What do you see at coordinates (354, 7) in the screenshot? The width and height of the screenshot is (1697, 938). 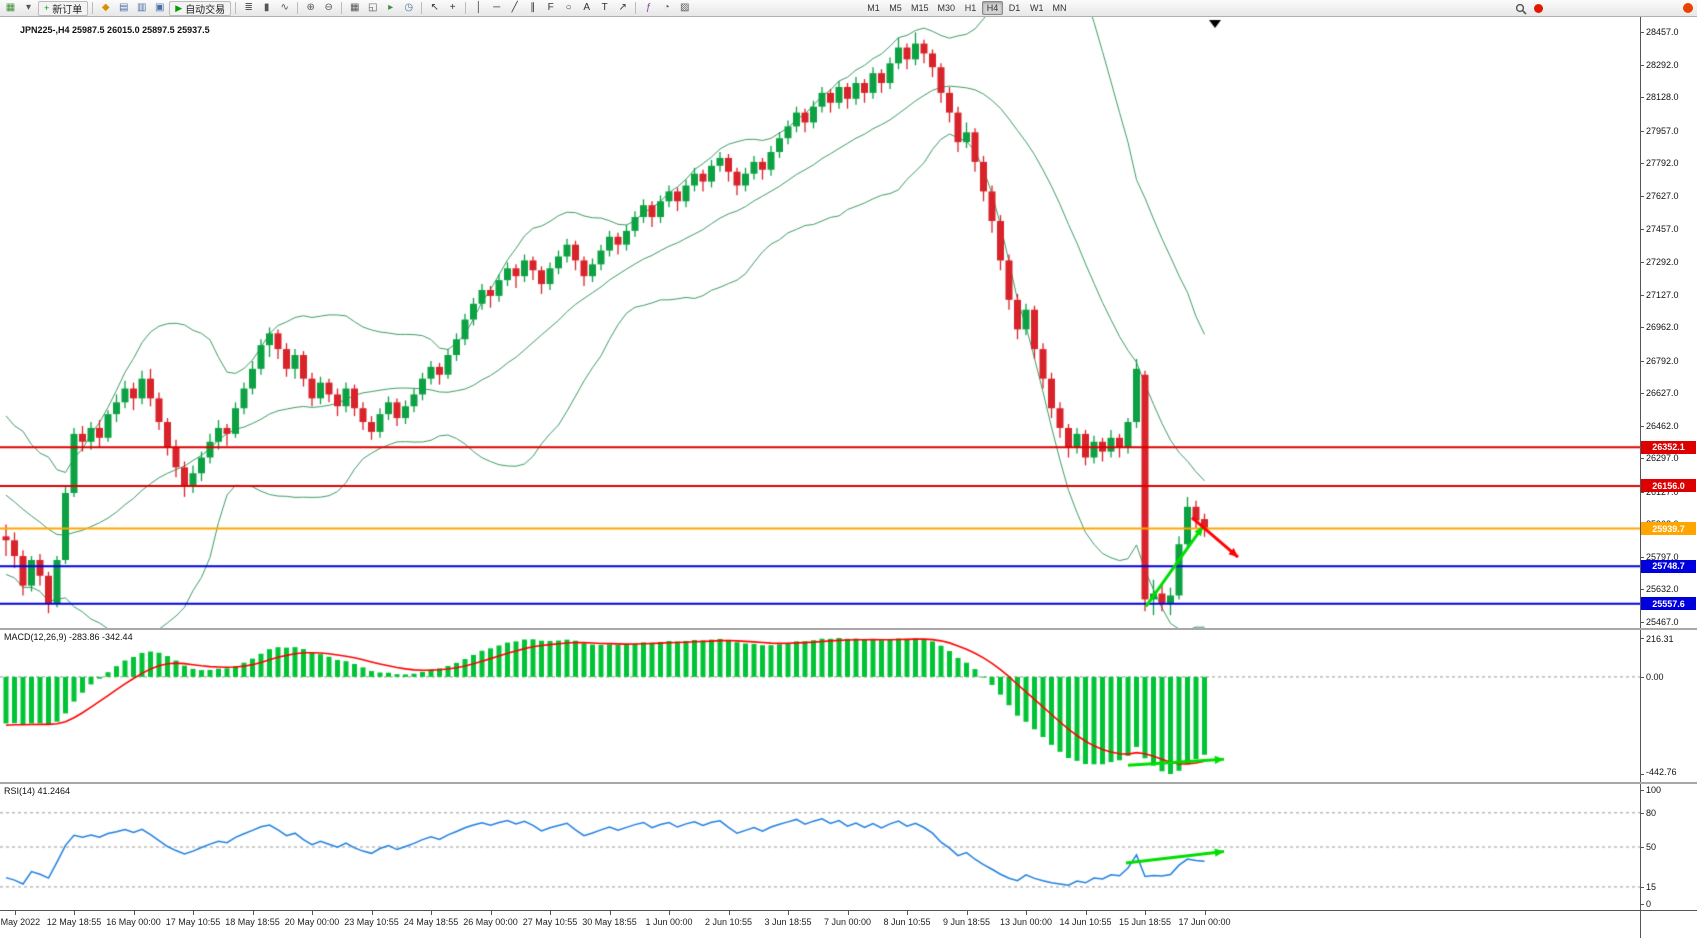 I see `tile-windows-icon: ▦` at bounding box center [354, 7].